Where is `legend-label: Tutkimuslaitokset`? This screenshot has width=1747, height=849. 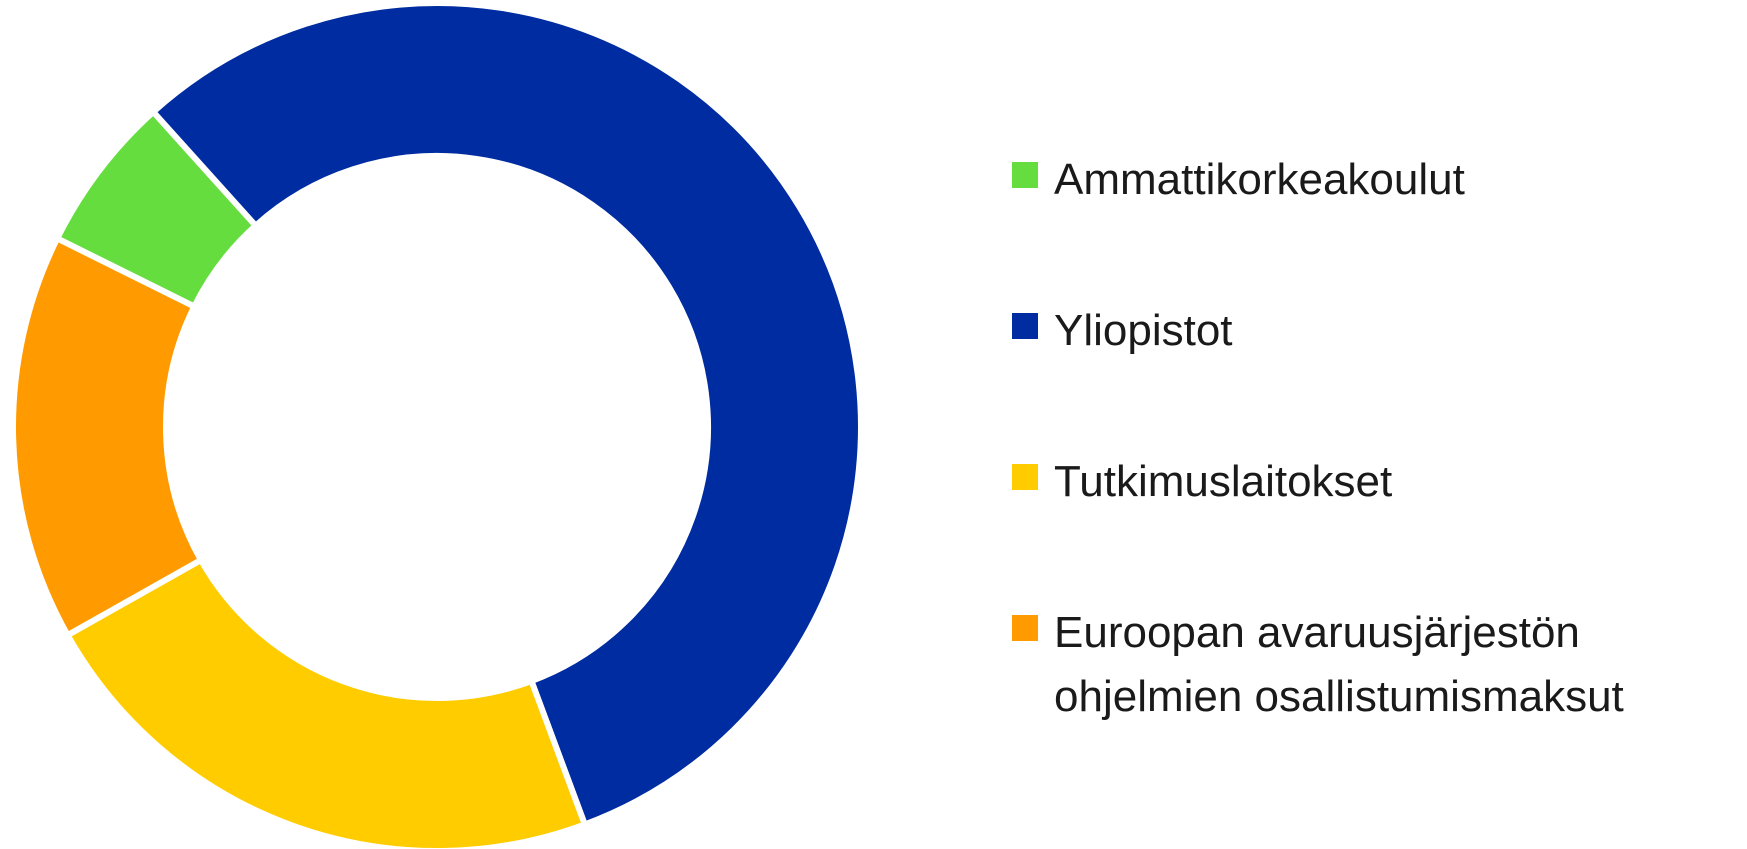 legend-label: Tutkimuslaitokset is located at coordinates (1223, 481).